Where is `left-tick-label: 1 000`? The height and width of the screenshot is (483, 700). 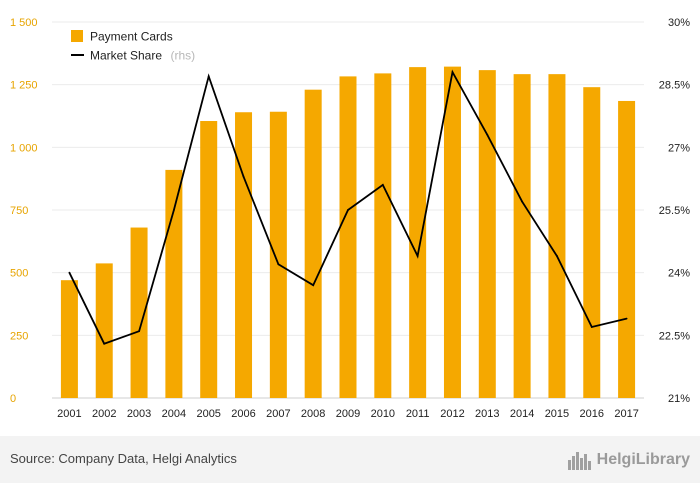 left-tick-label: 1 000 is located at coordinates (24, 148).